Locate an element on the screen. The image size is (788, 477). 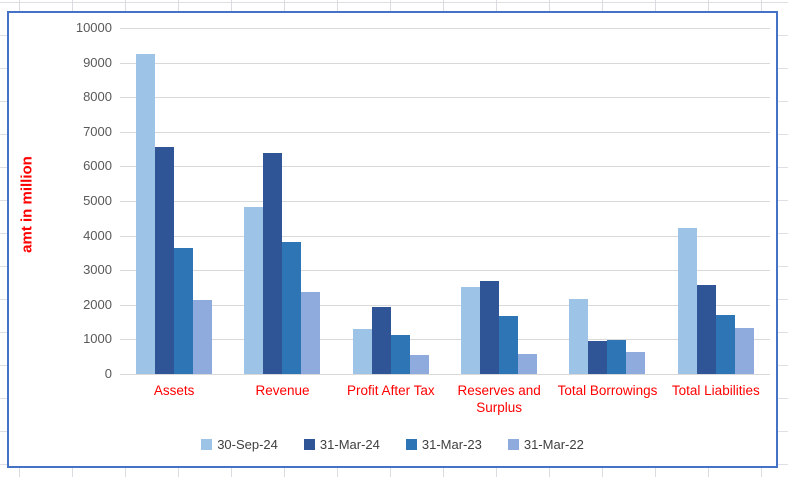
bar-31-Mar-24-assets is located at coordinates (165, 260).